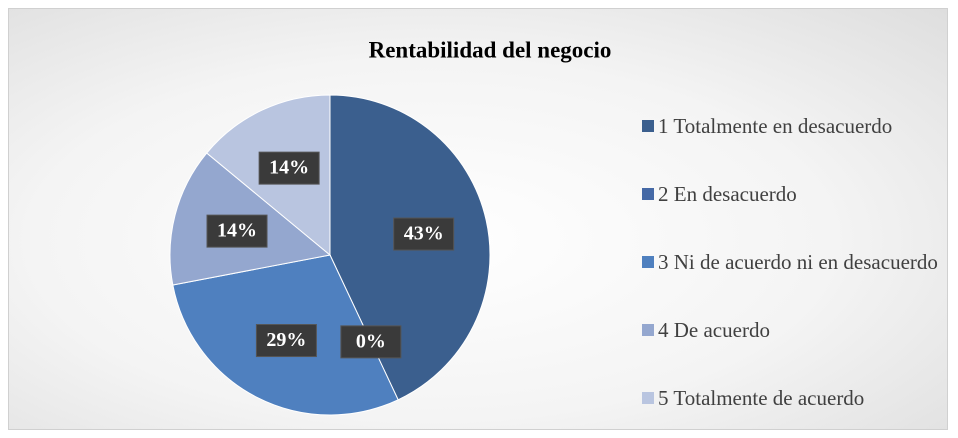 Image resolution: width=958 pixels, height=438 pixels. I want to click on legend-label: 5 Totalmente de acuerdo, so click(761, 398).